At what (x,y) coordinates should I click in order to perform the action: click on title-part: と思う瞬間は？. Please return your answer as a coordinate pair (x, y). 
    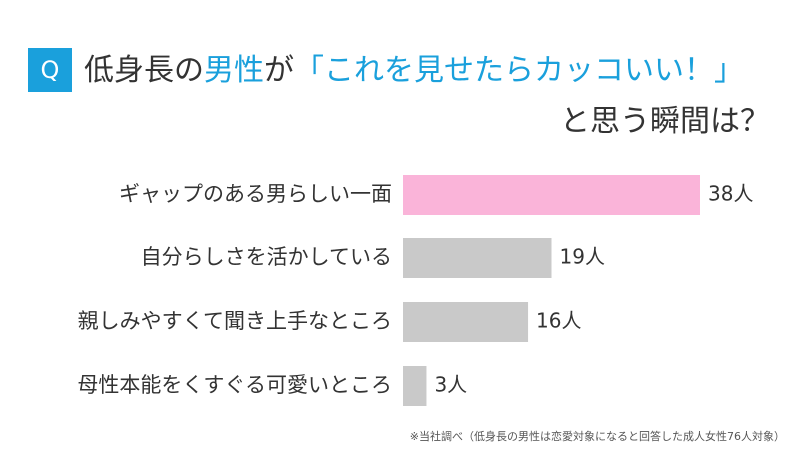
    Looking at the image, I should click on (665, 121).